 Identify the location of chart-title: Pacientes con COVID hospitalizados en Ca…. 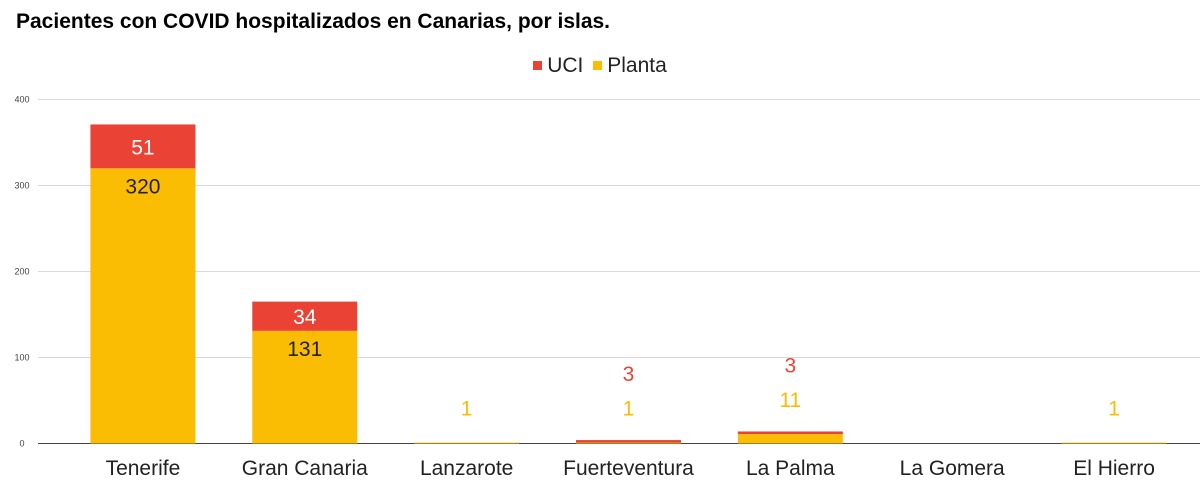
(313, 21).